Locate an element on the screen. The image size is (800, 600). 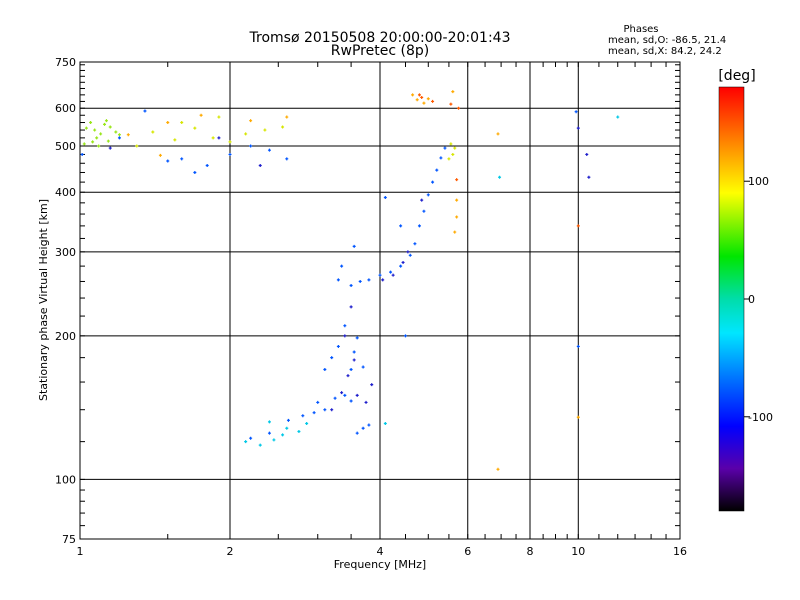
y-tick-label: 300 is located at coordinates (65, 252).